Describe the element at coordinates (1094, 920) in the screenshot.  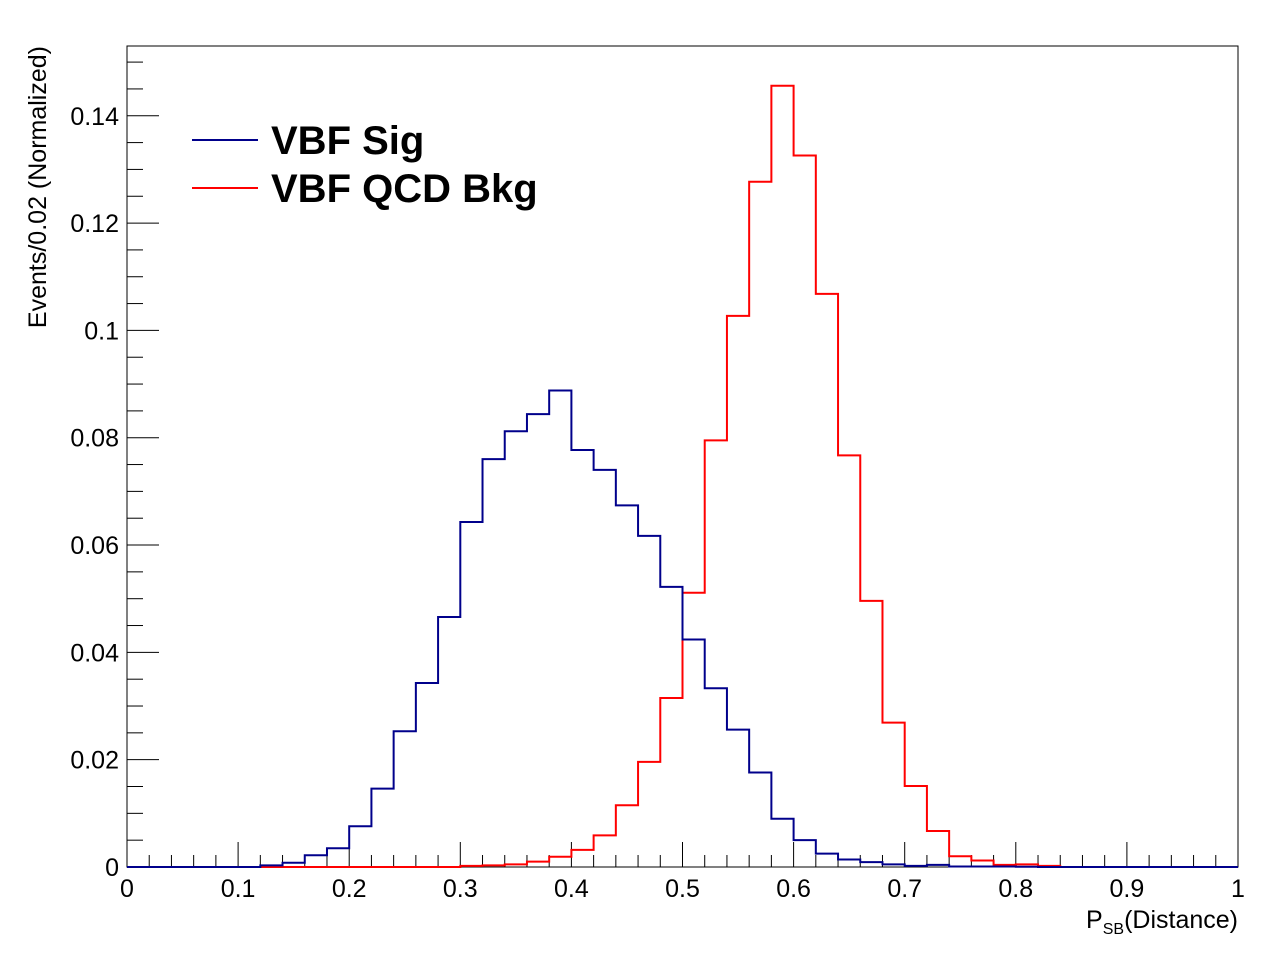
I see `x-axis-title-main: P` at that location.